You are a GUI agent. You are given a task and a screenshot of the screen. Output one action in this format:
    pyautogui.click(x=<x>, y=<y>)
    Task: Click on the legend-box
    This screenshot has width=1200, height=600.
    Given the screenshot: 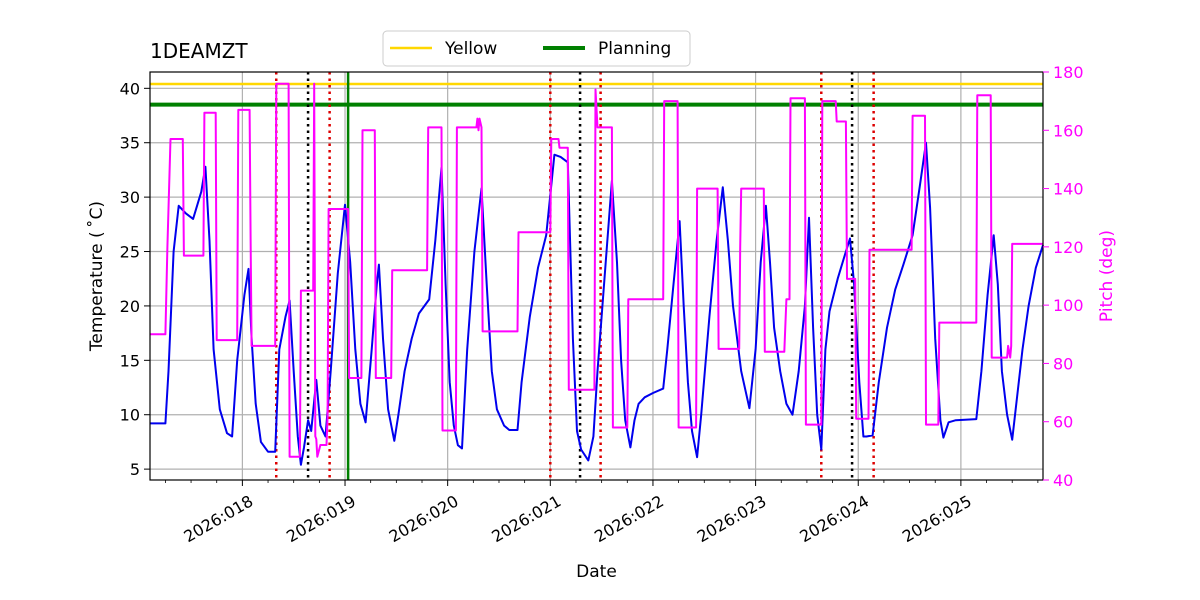 What is the action you would take?
    pyautogui.click(x=536, y=48)
    